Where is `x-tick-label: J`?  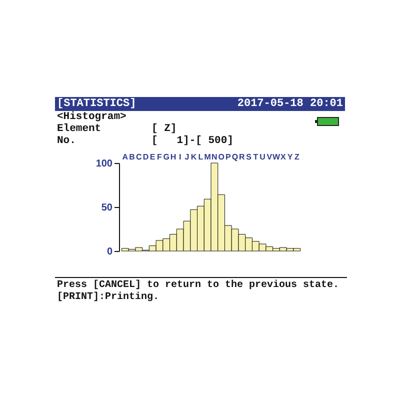 x-tick-label: J is located at coordinates (187, 157).